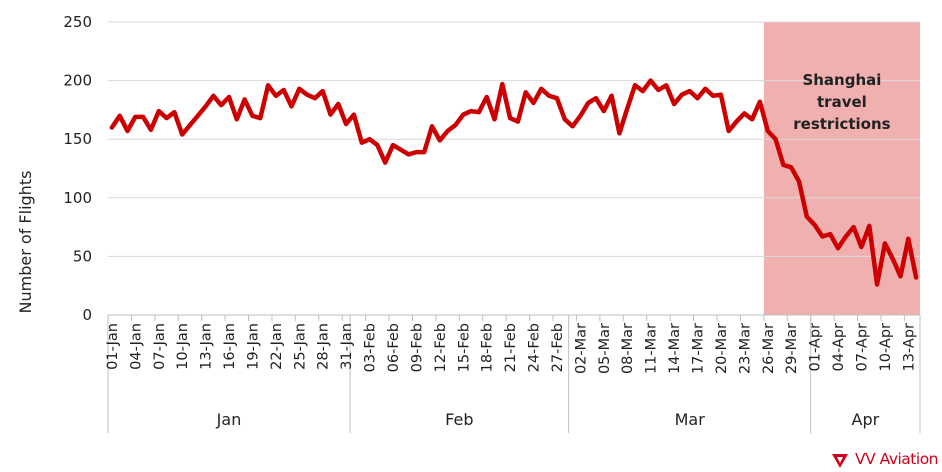  I want to click on x-tick-label: 14-Mar, so click(675, 348).